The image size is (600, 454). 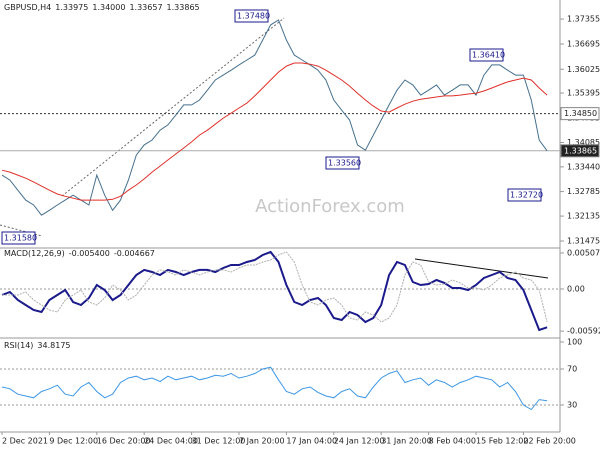 I want to click on header-value: -0.004667, so click(x=134, y=253).